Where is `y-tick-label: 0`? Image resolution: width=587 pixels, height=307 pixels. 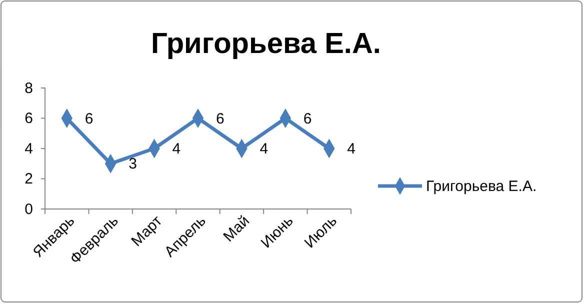 y-tick-label: 0 is located at coordinates (28, 209).